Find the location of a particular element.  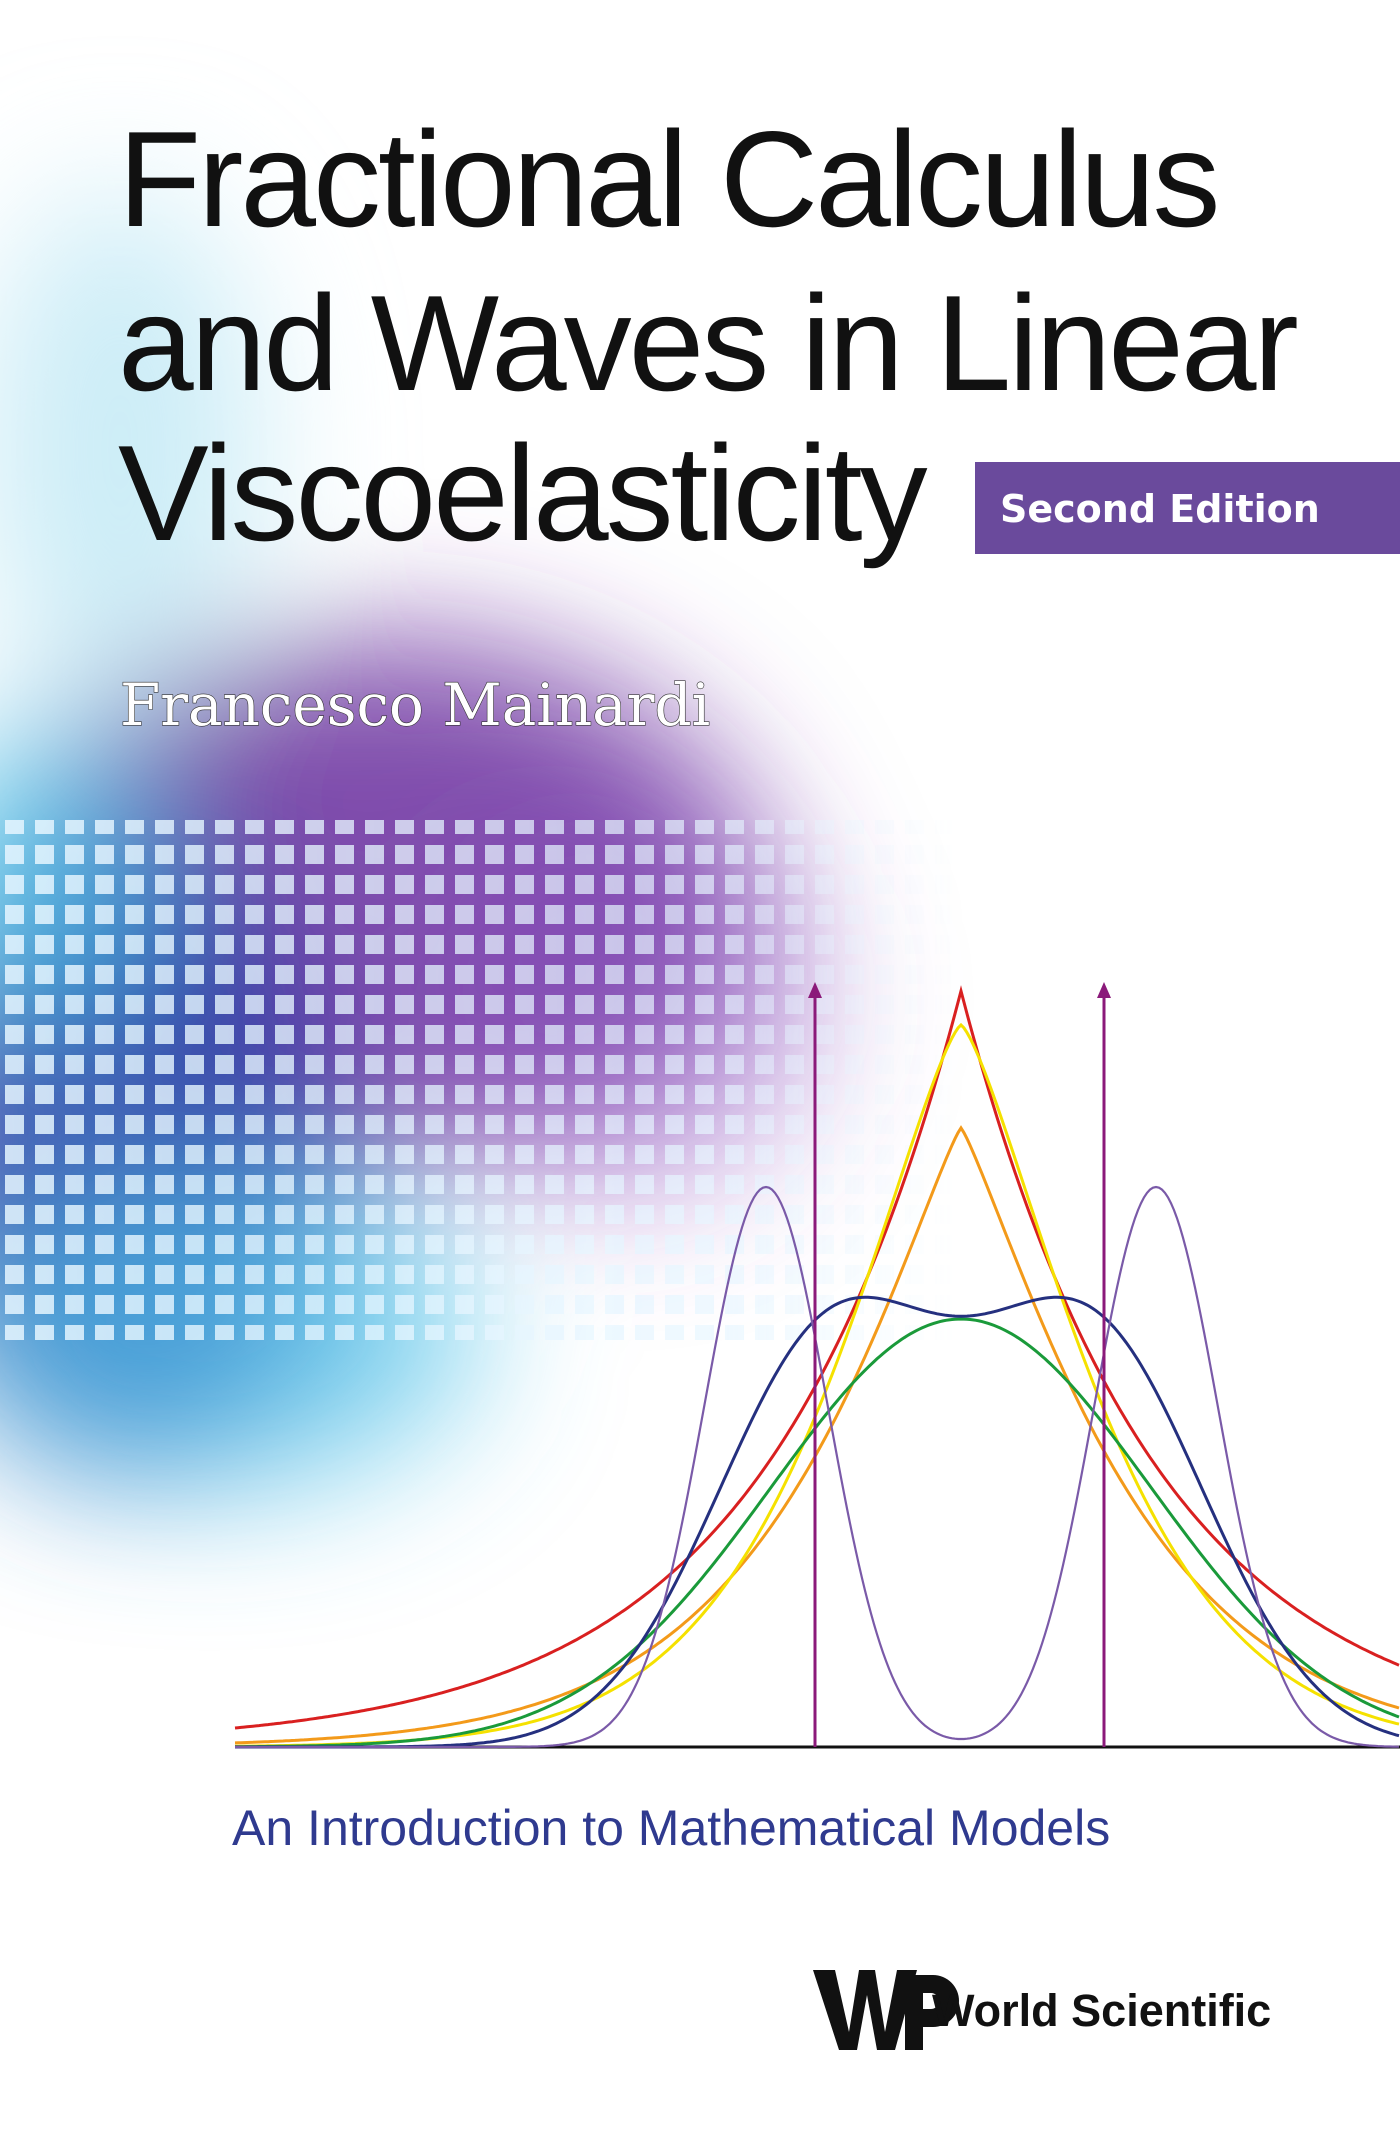

publisher-logo is located at coordinates (886, 2010).